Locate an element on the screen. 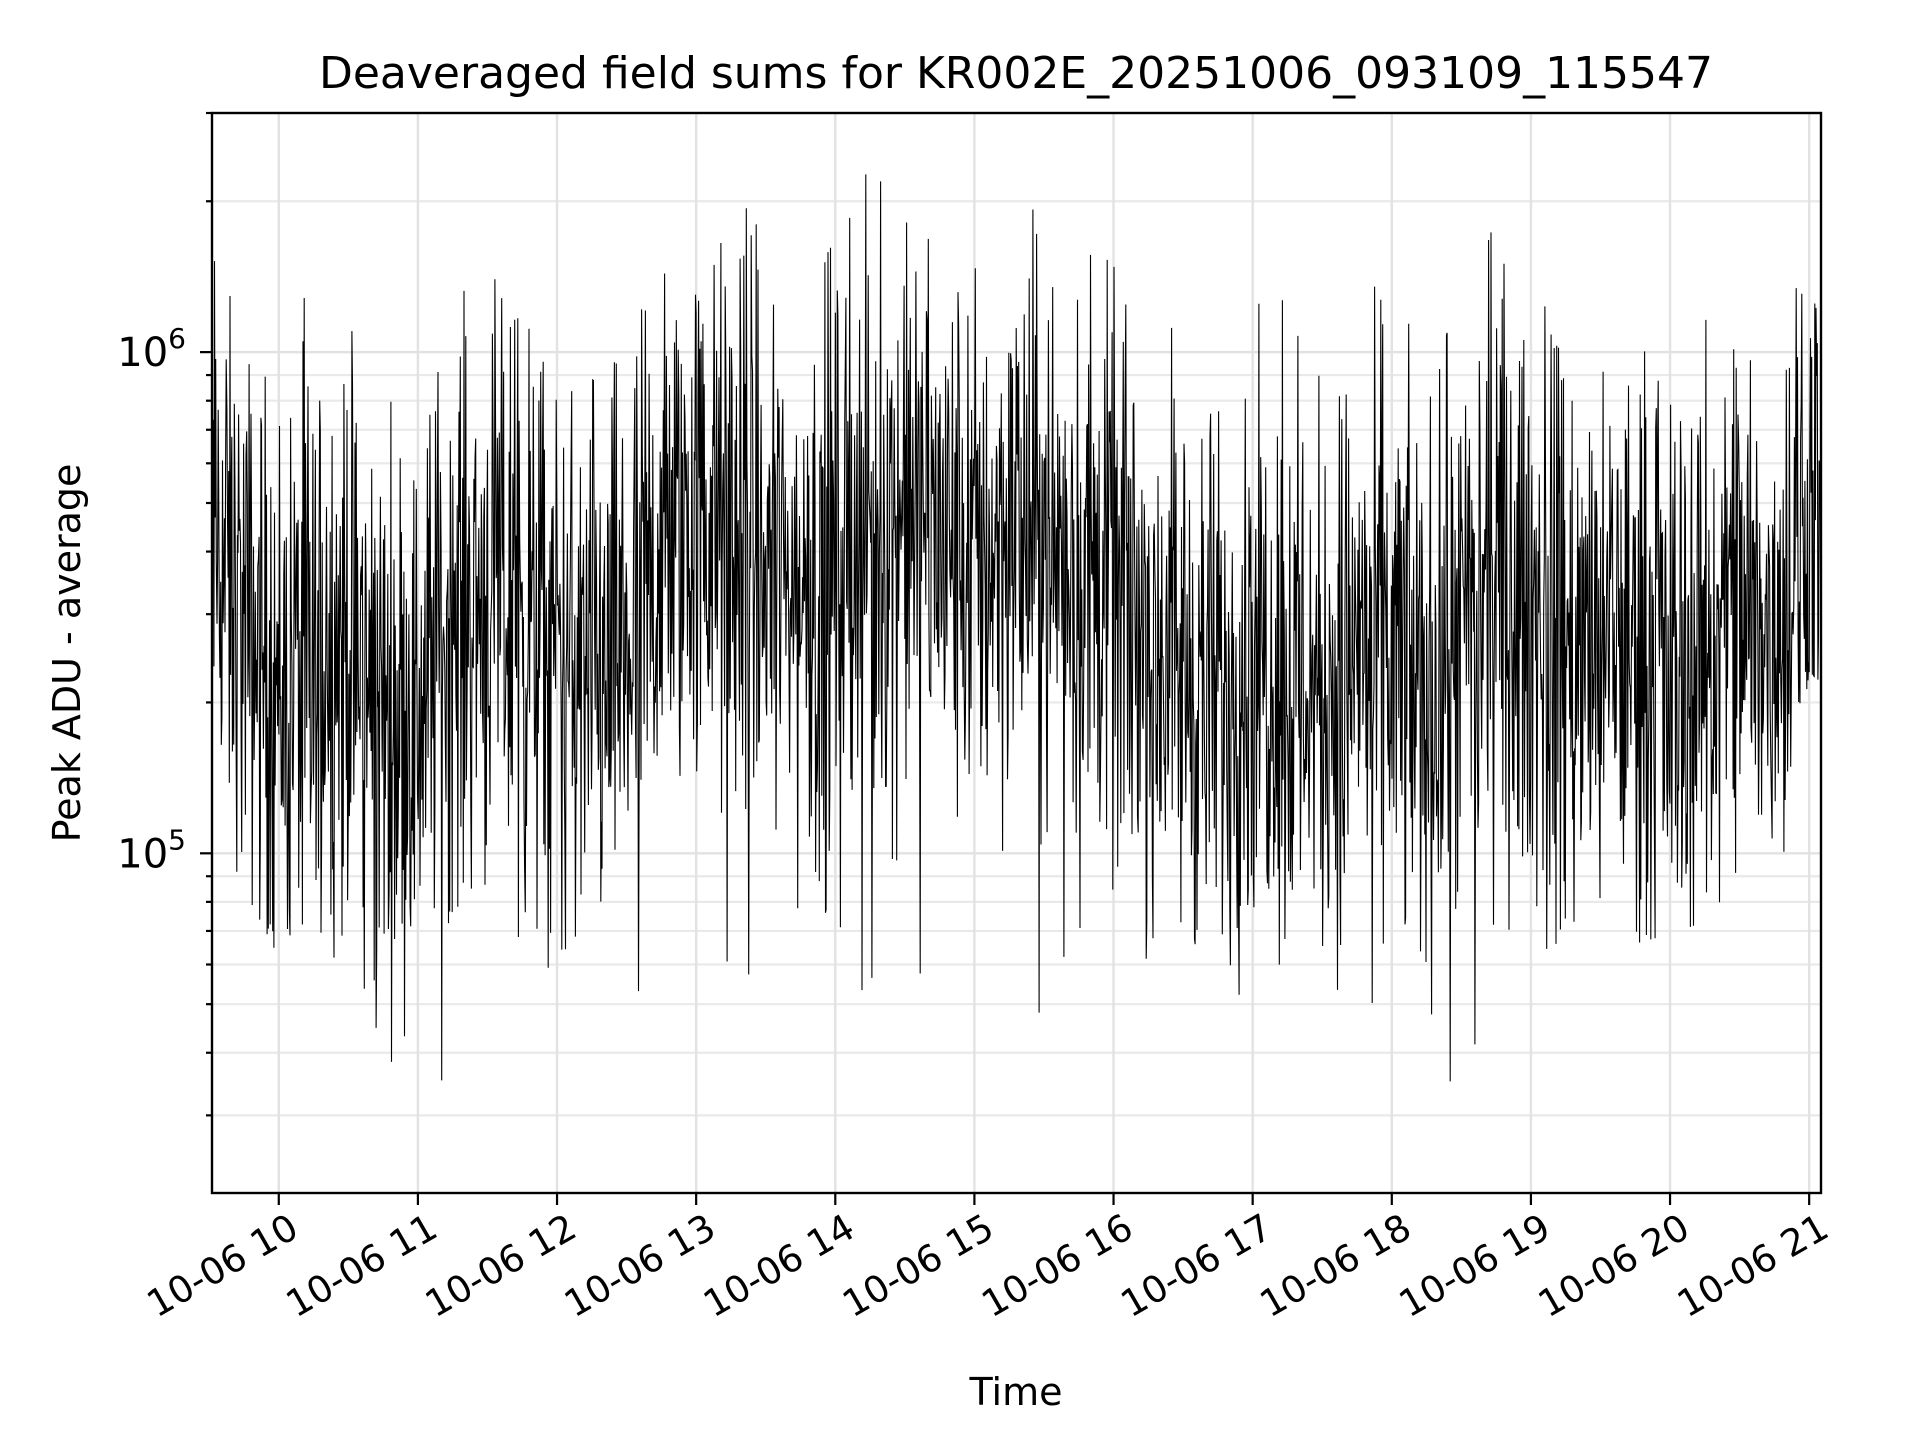  x-tick-label: 10-06 10 is located at coordinates (223, 1266).